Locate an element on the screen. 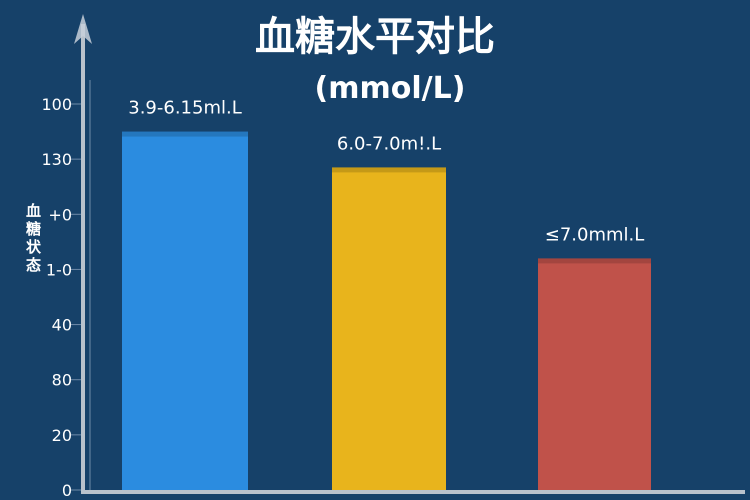 The width and height of the screenshot is (750, 500). chart-subtitle: (mmol/L) is located at coordinates (390, 88).